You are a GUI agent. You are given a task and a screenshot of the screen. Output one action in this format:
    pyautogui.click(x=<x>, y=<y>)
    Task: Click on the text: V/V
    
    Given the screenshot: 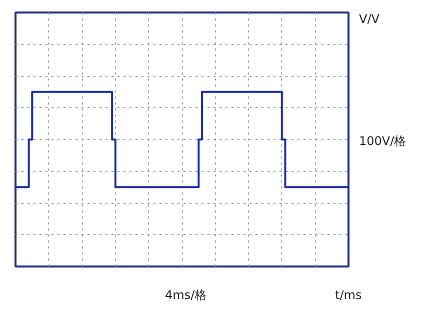 What is the action you would take?
    pyautogui.click(x=369, y=19)
    